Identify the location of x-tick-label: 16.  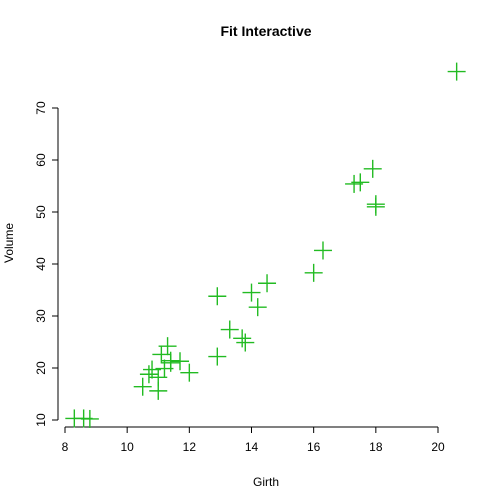
(314, 447).